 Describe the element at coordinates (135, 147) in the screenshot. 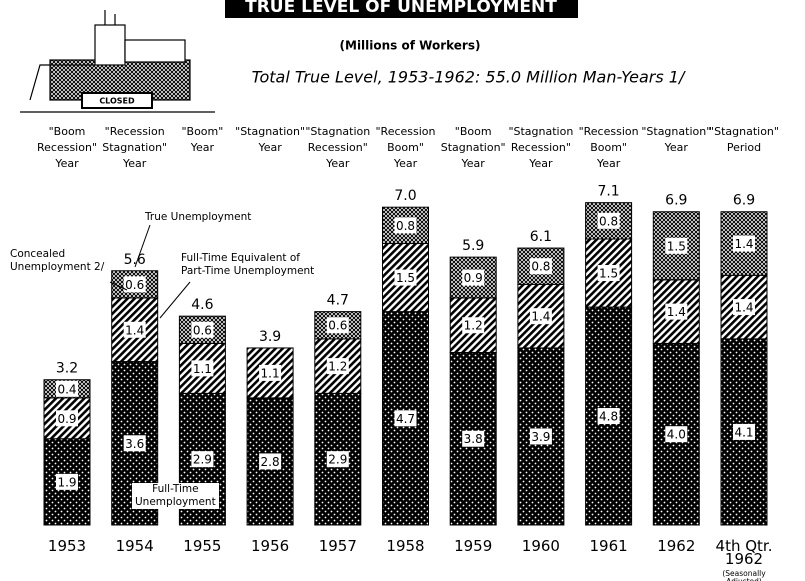

I see `bar-description: "Recession Stagnation" Year` at that location.